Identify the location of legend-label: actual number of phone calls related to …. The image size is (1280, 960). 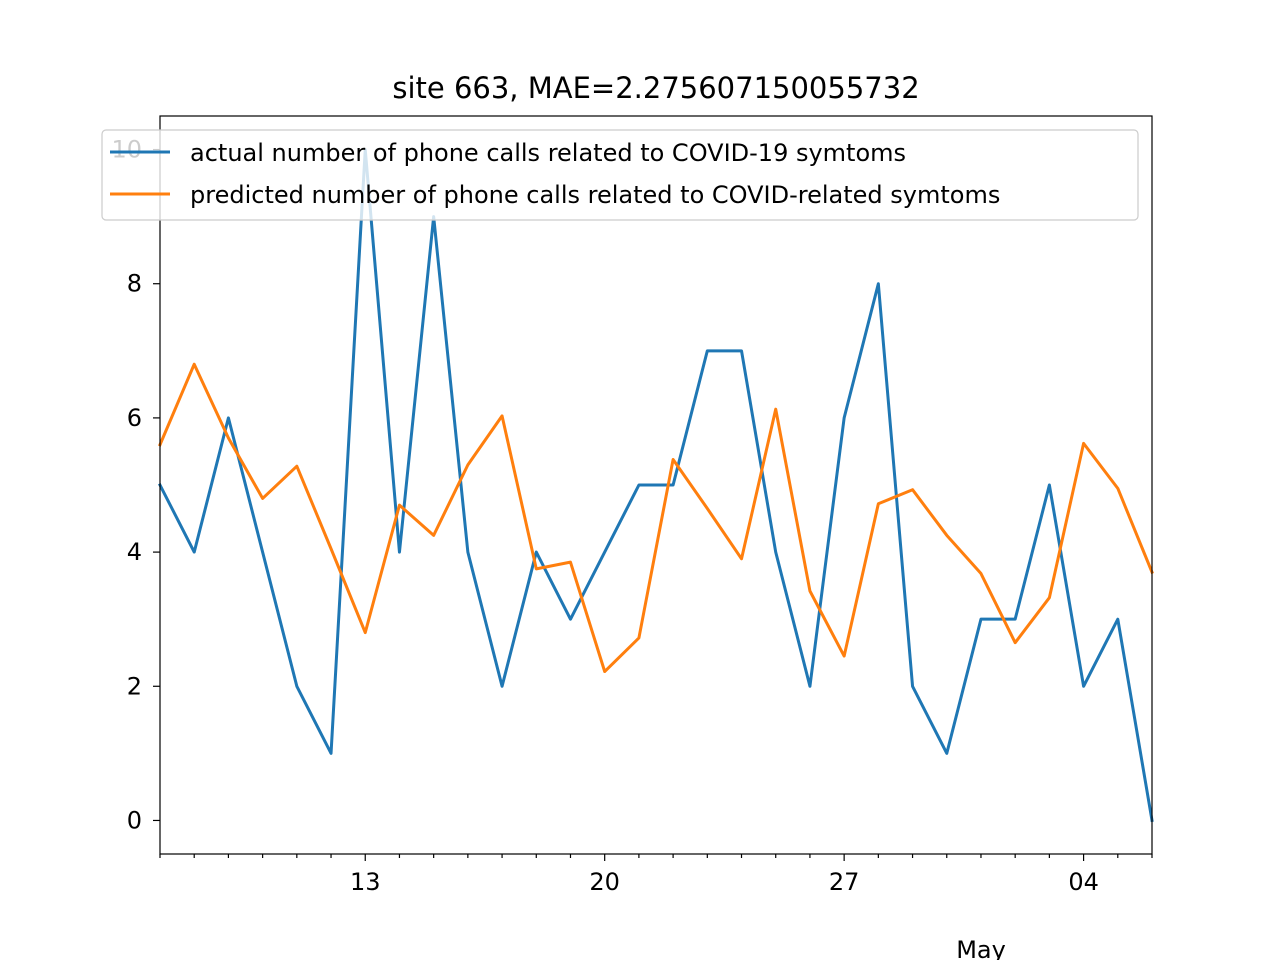
(548, 153).